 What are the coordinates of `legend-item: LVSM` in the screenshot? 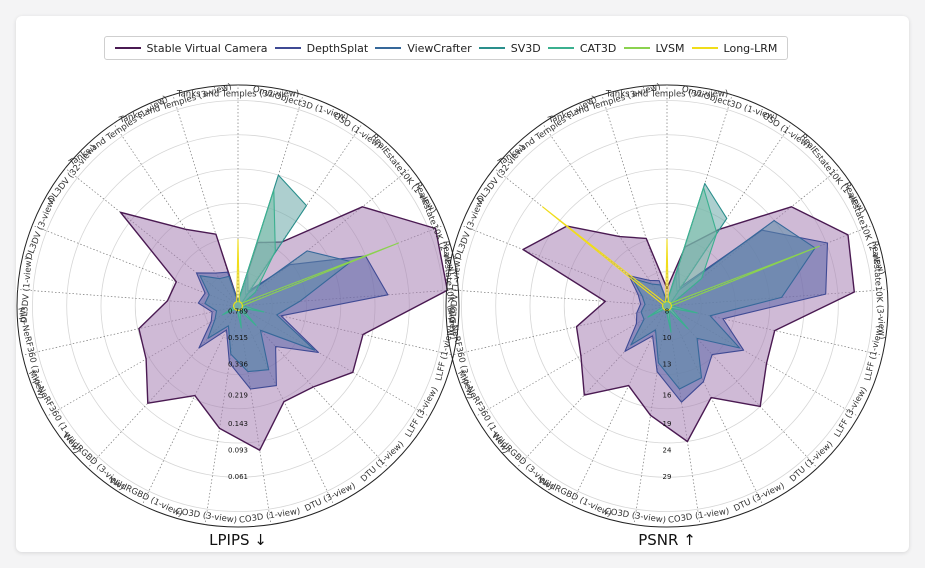 It's located at (654, 48).